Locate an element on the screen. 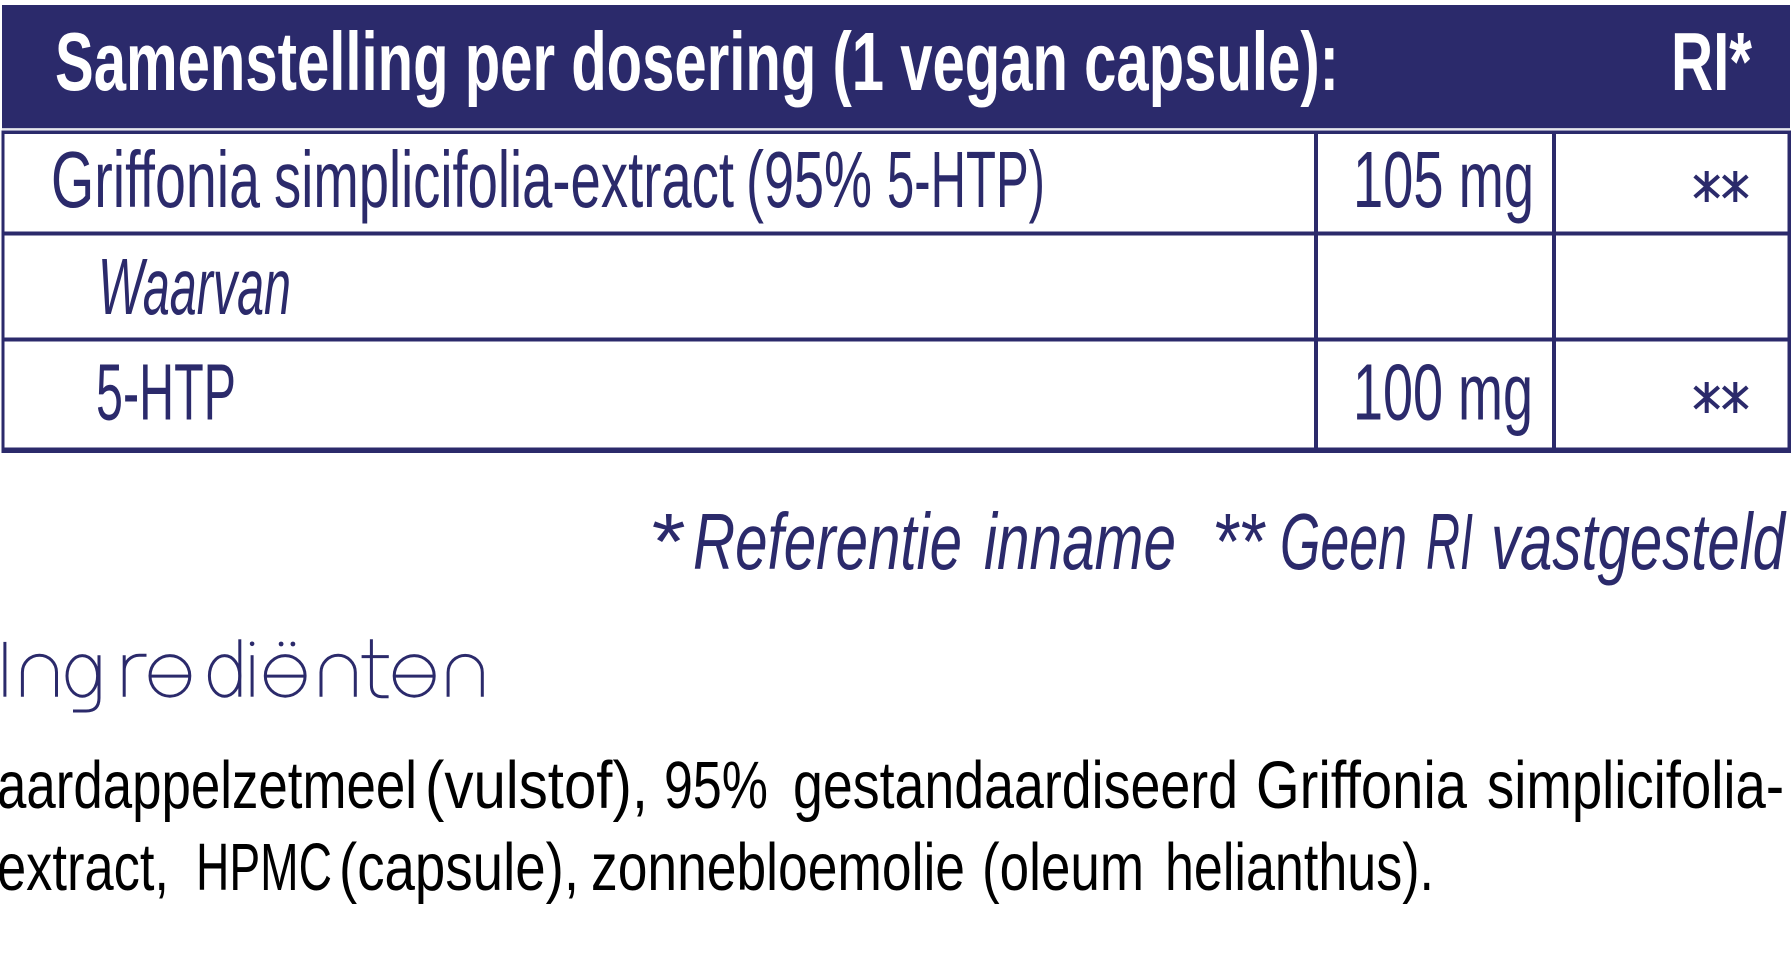 The width and height of the screenshot is (1792, 958). svg-text: (capsule), is located at coordinates (459, 867).